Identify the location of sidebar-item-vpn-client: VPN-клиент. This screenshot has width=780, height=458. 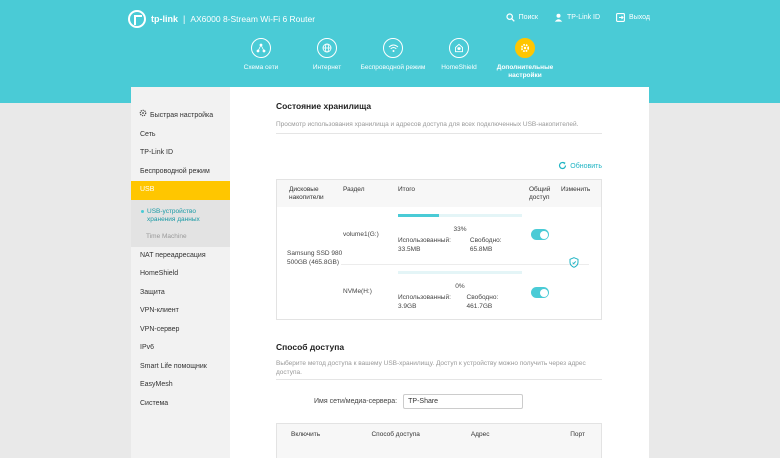
(159, 310).